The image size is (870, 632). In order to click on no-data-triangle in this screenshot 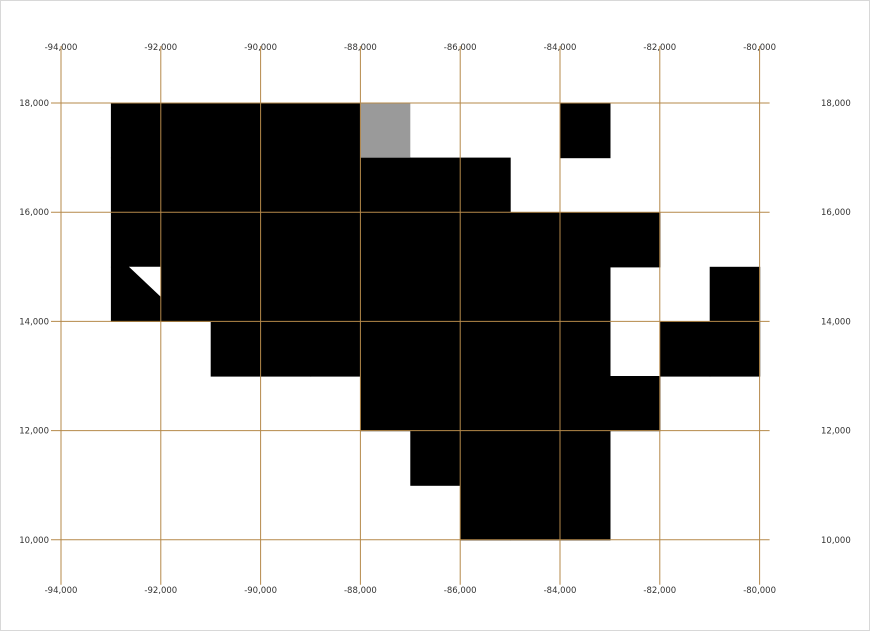, I will do `click(144, 281)`.